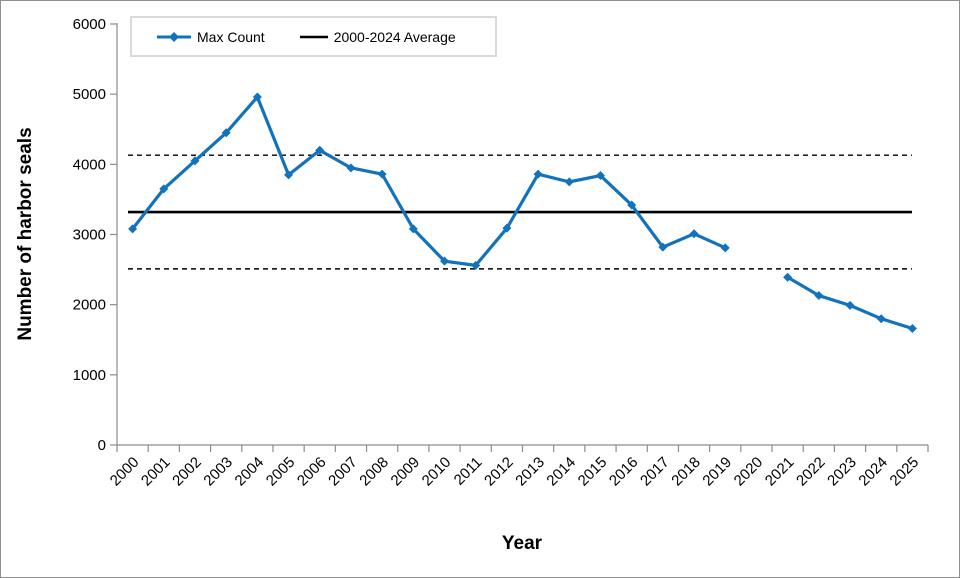 This screenshot has width=960, height=578. I want to click on x-tick-label: 2010, so click(437, 472).